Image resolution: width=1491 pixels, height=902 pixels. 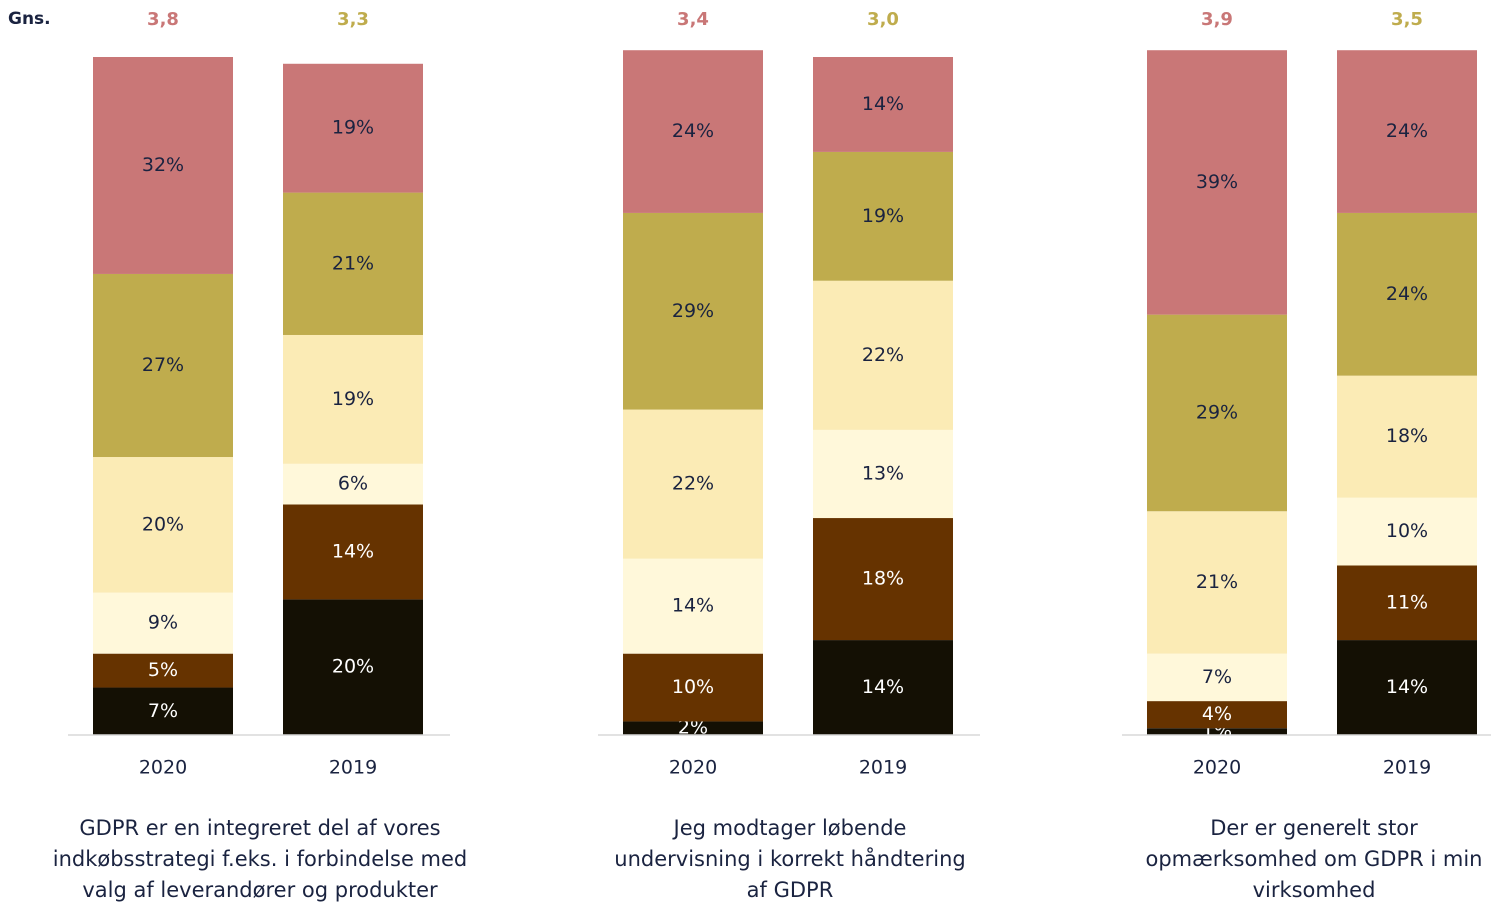 What do you see at coordinates (883, 19) in the screenshot?
I see `average-value: 3,0` at bounding box center [883, 19].